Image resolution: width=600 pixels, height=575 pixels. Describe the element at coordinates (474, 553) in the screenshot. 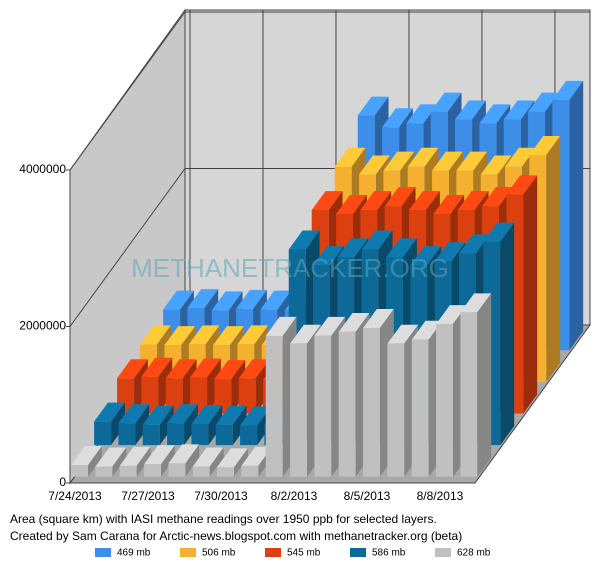

I see `legend-label: 628 mb` at that location.